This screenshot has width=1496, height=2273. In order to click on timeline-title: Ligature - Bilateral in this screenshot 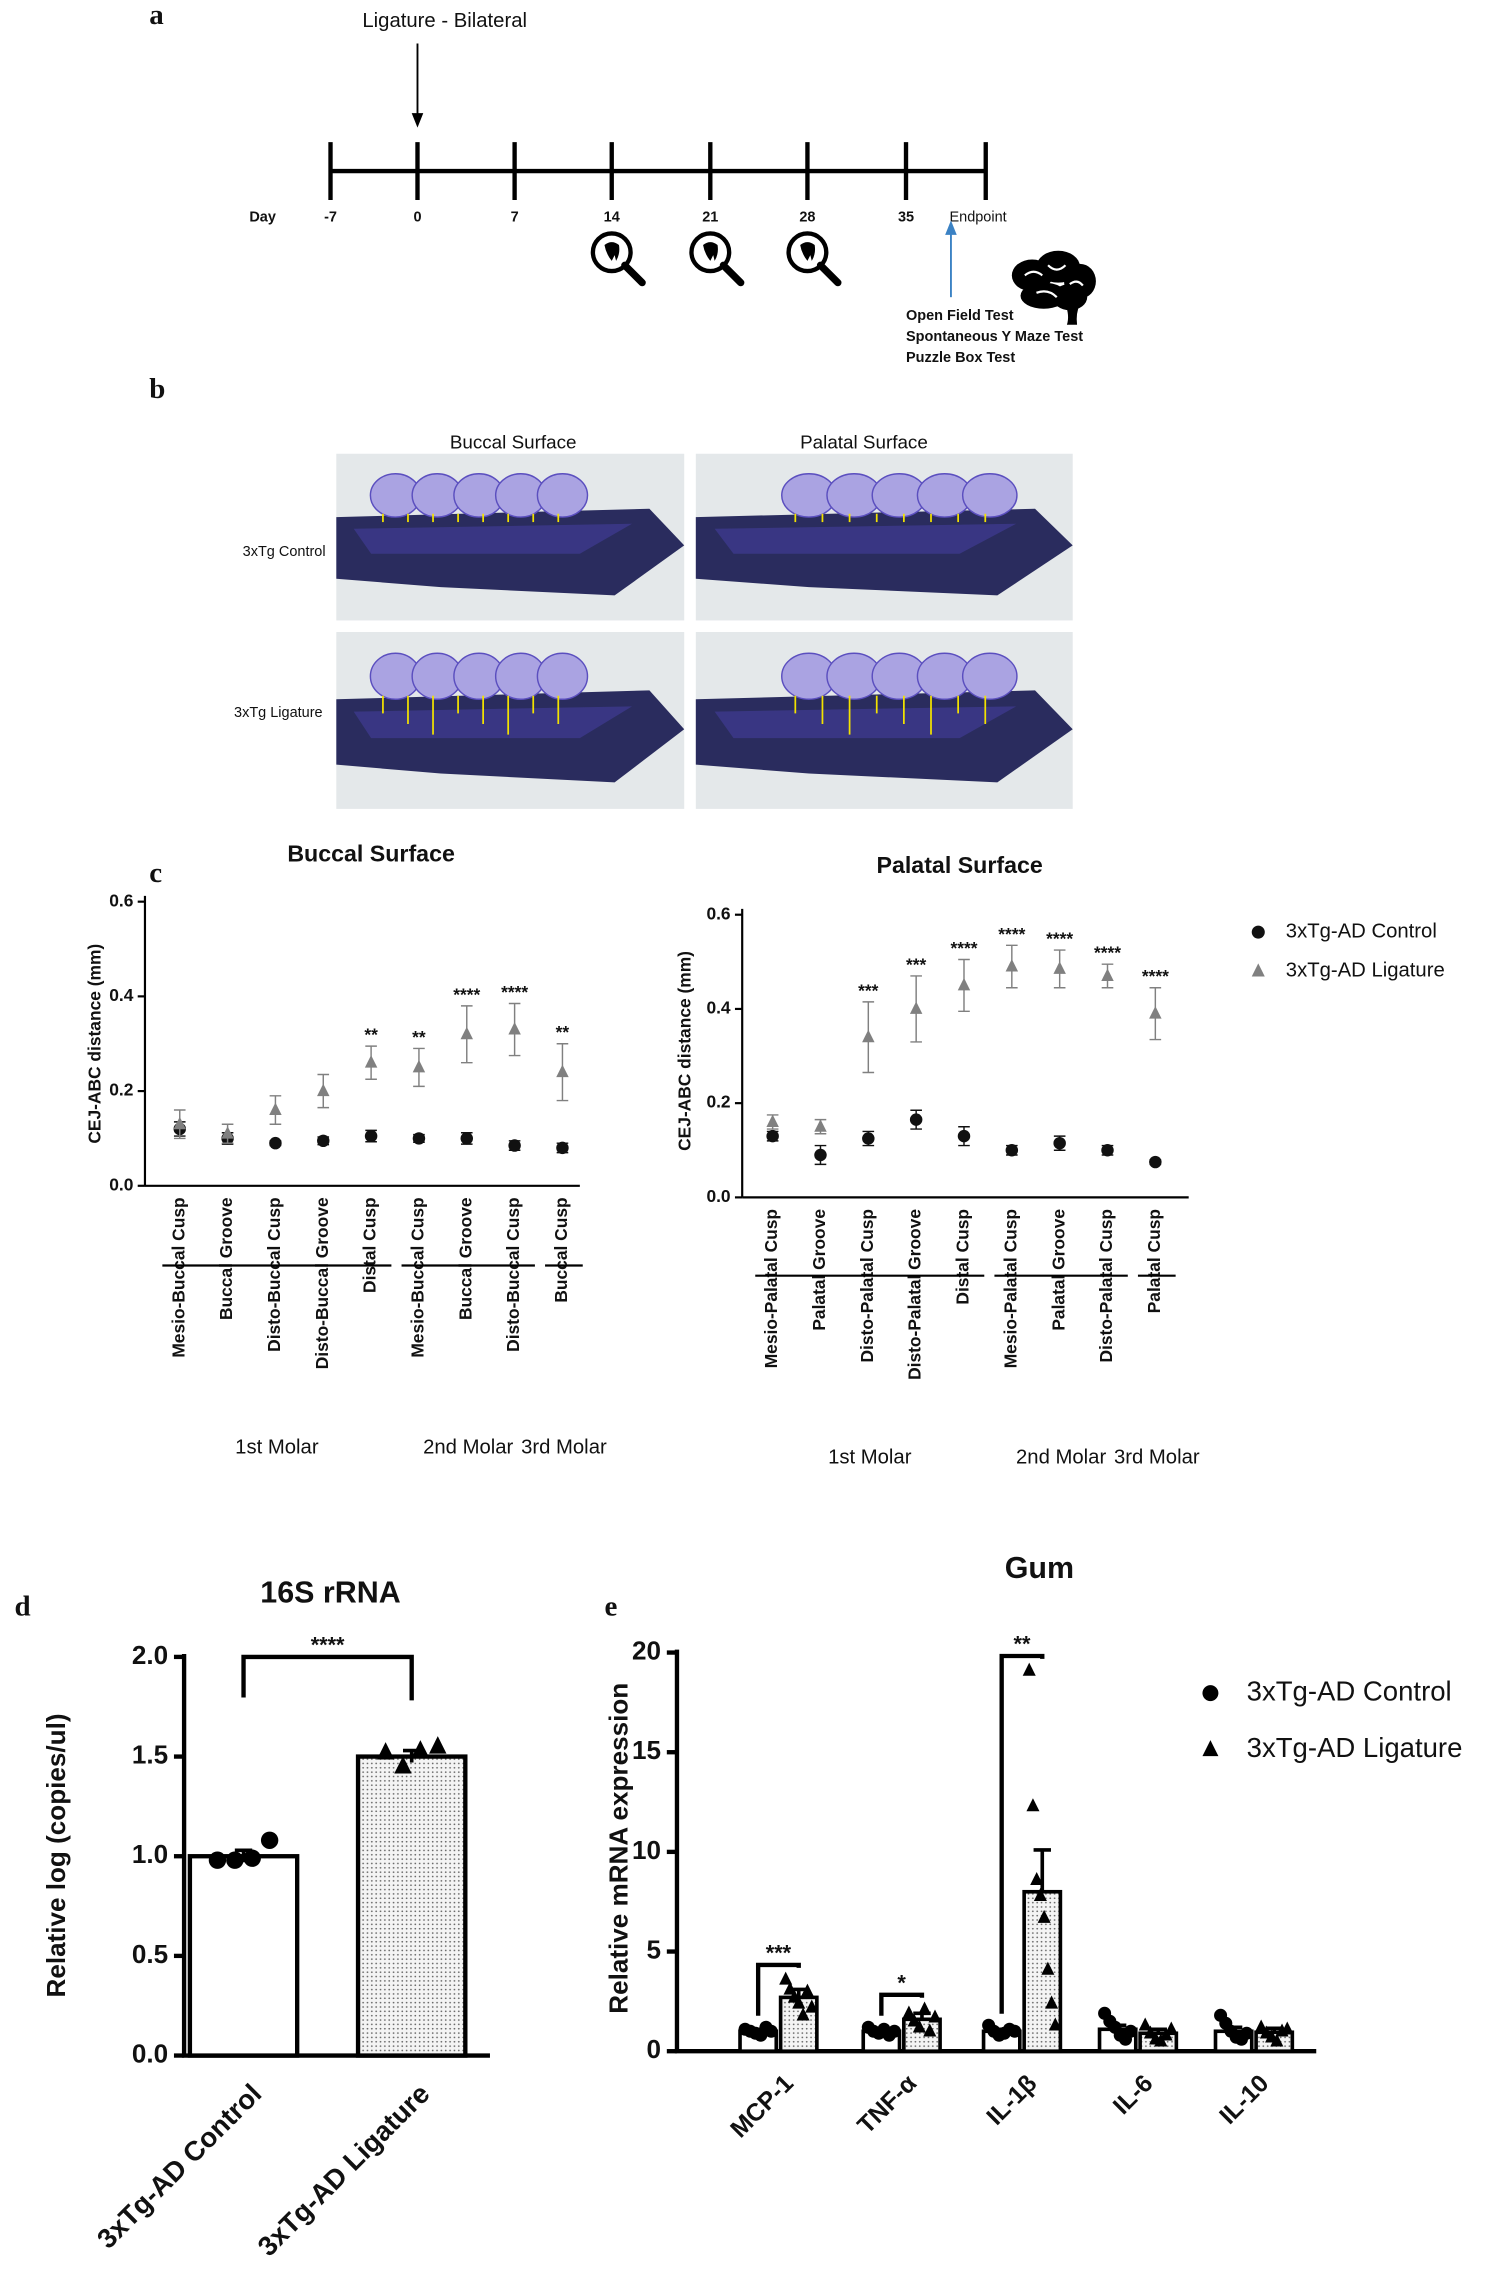, I will do `click(444, 21)`.